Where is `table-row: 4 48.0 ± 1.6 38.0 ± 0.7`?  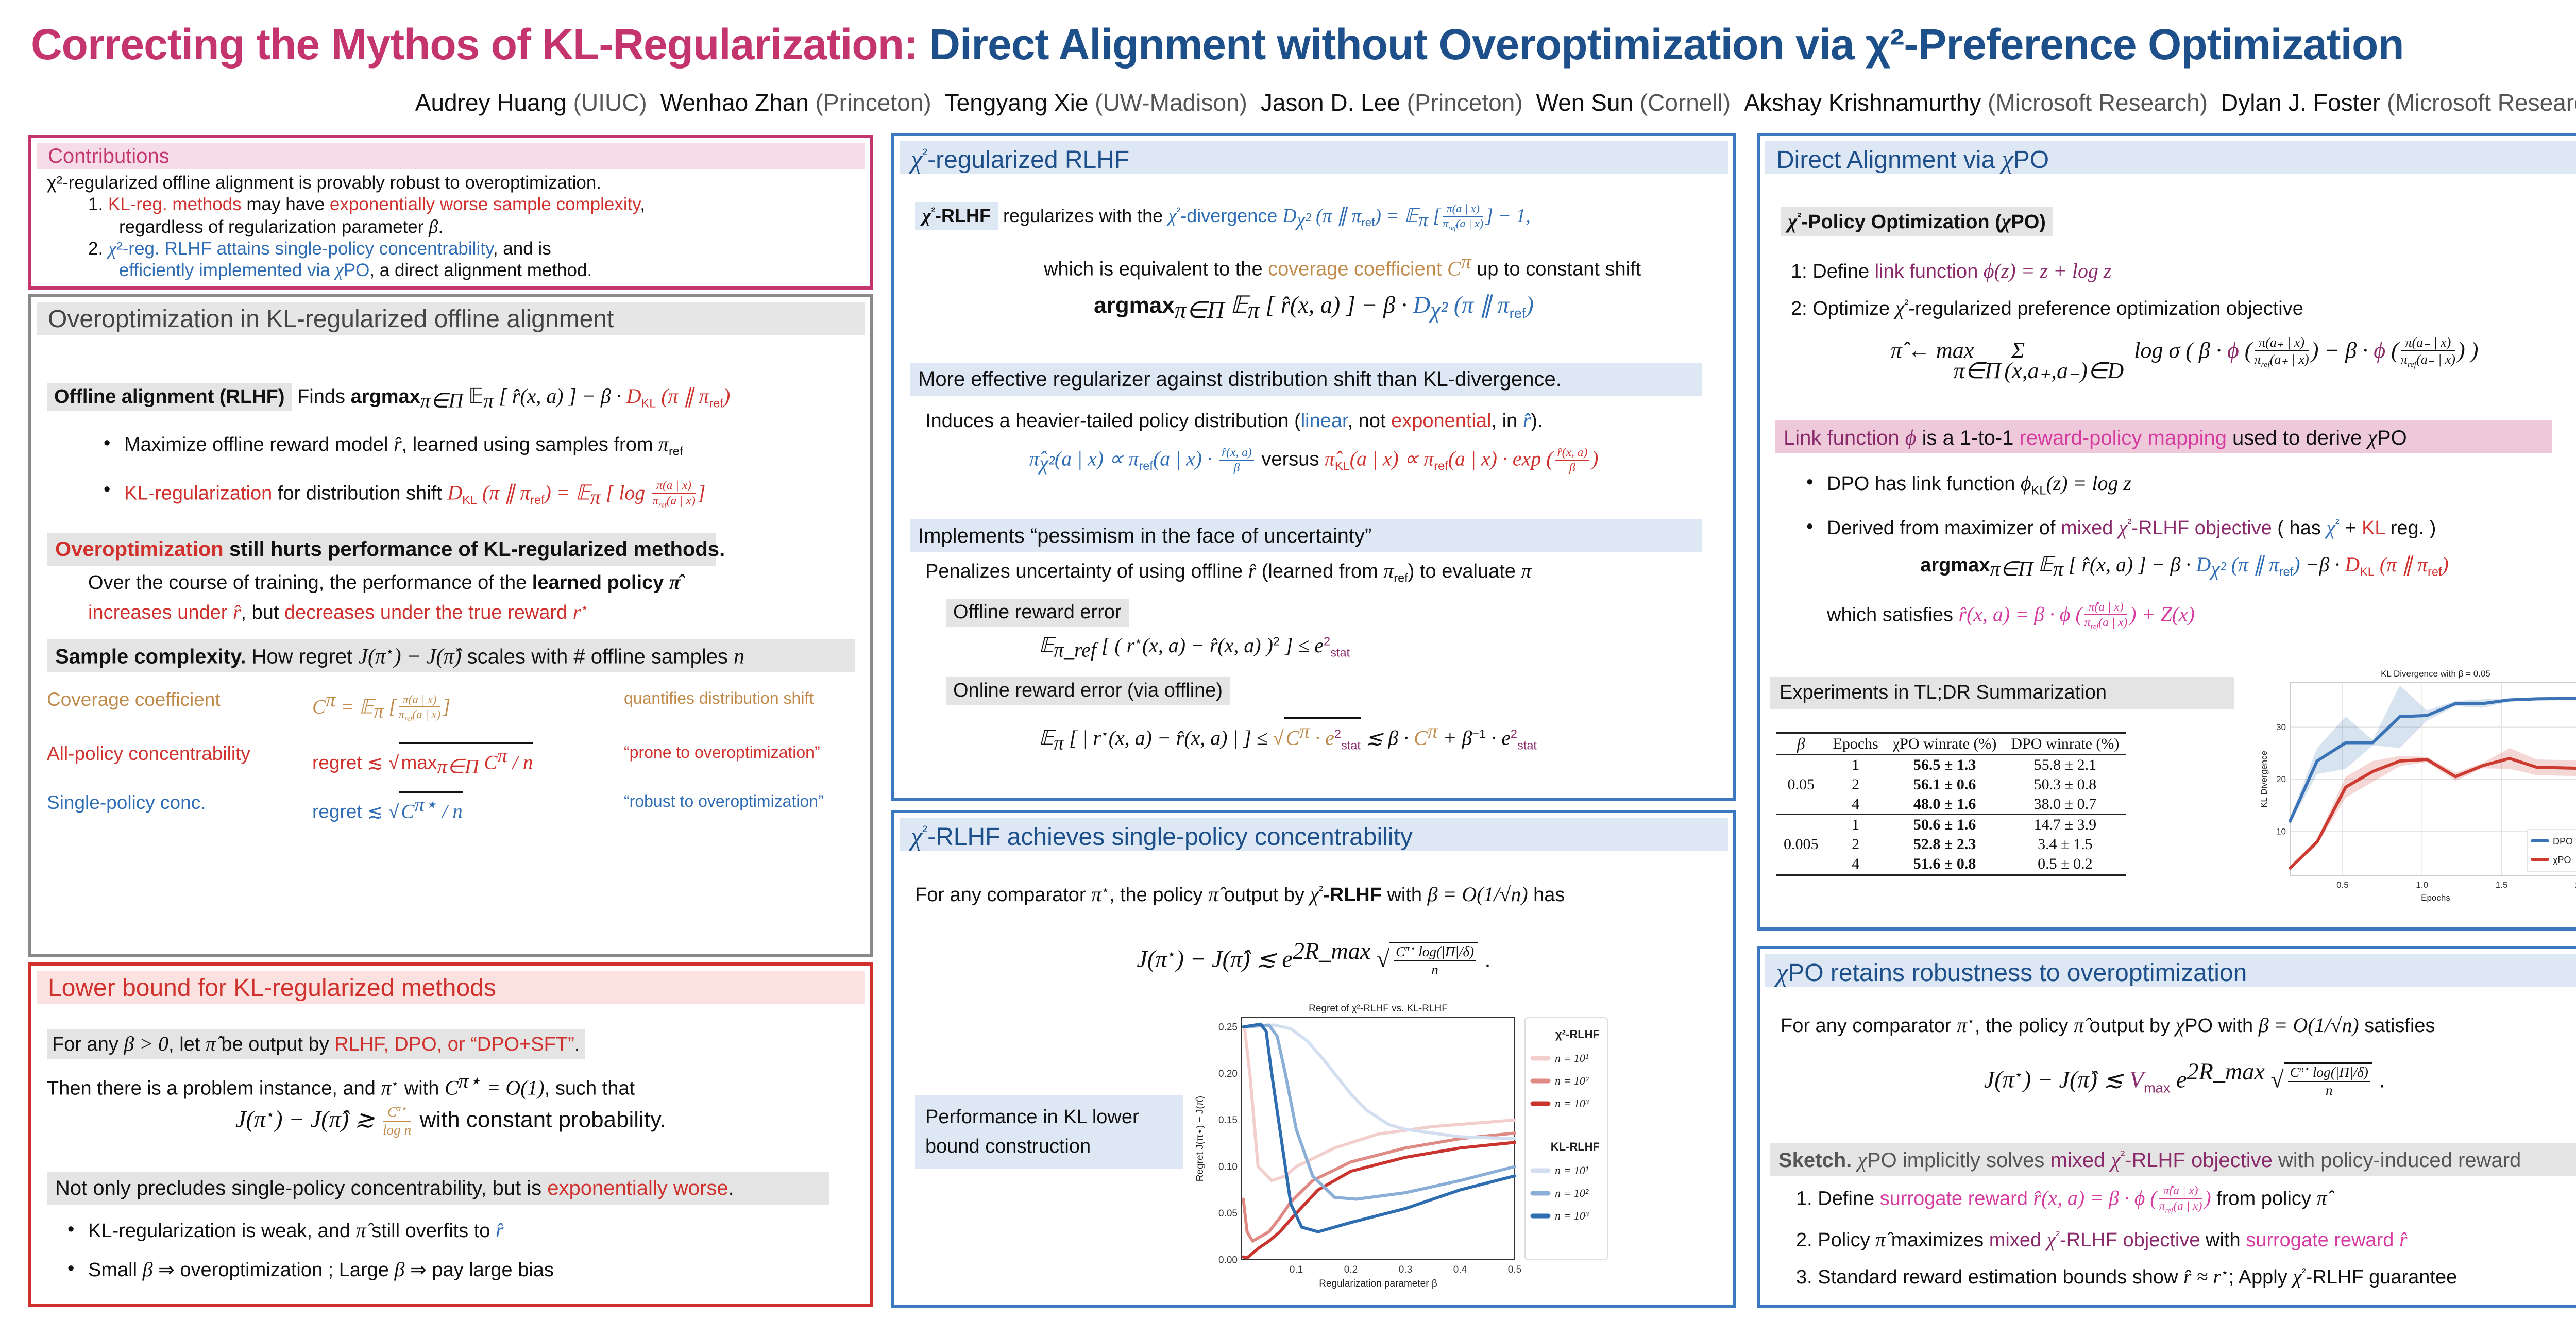 table-row: 4 48.0 ± 1.6 38.0 ± 0.7 is located at coordinates (1951, 805).